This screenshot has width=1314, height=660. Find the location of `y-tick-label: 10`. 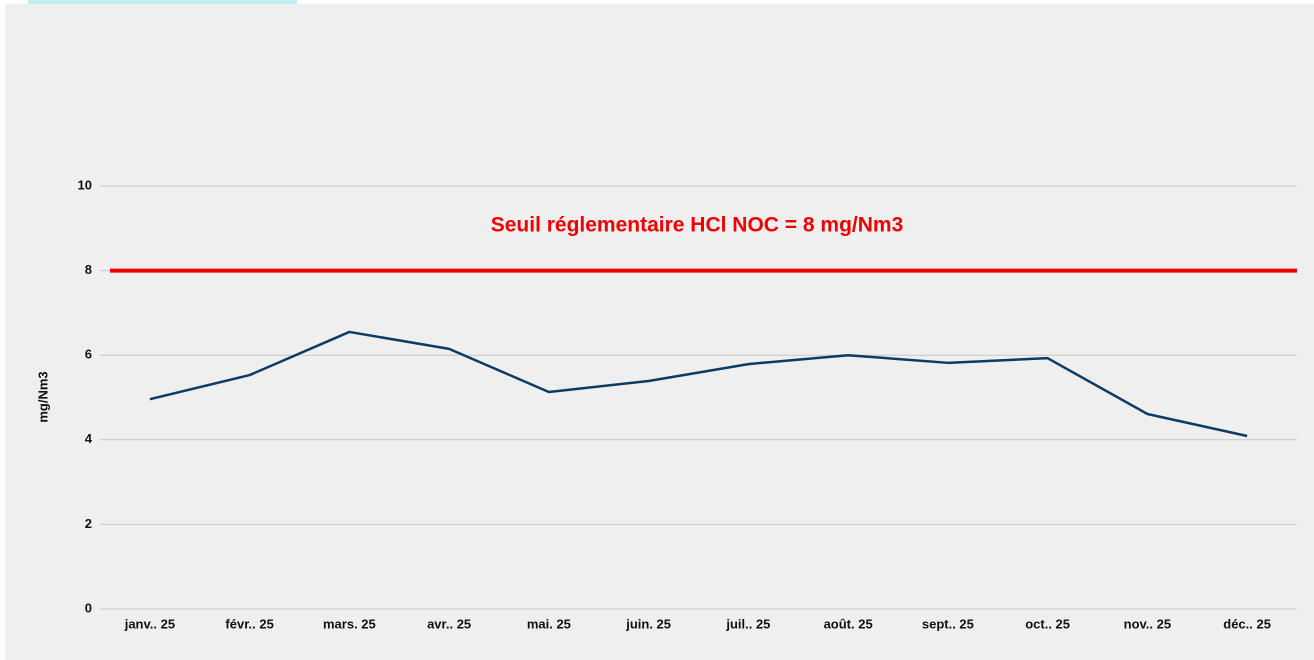

y-tick-label: 10 is located at coordinates (85, 184).